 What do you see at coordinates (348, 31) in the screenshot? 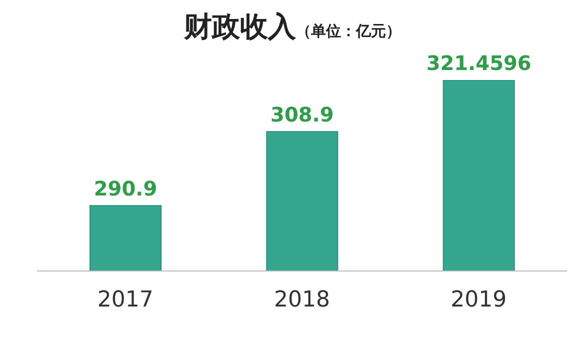
I see `chart-subtitle: （单位：亿元）` at bounding box center [348, 31].